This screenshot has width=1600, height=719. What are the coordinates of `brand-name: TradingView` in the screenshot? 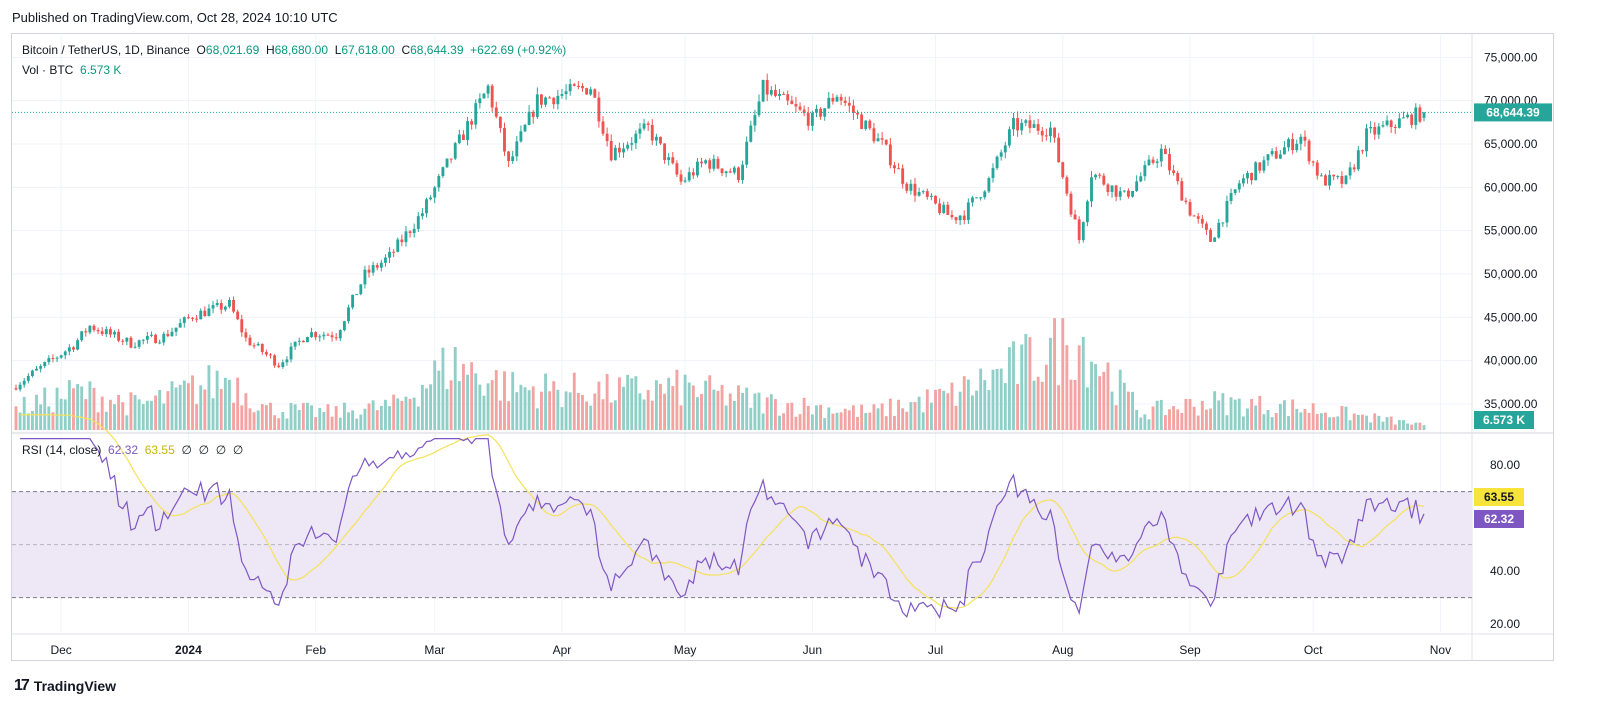 It's located at (75, 686).